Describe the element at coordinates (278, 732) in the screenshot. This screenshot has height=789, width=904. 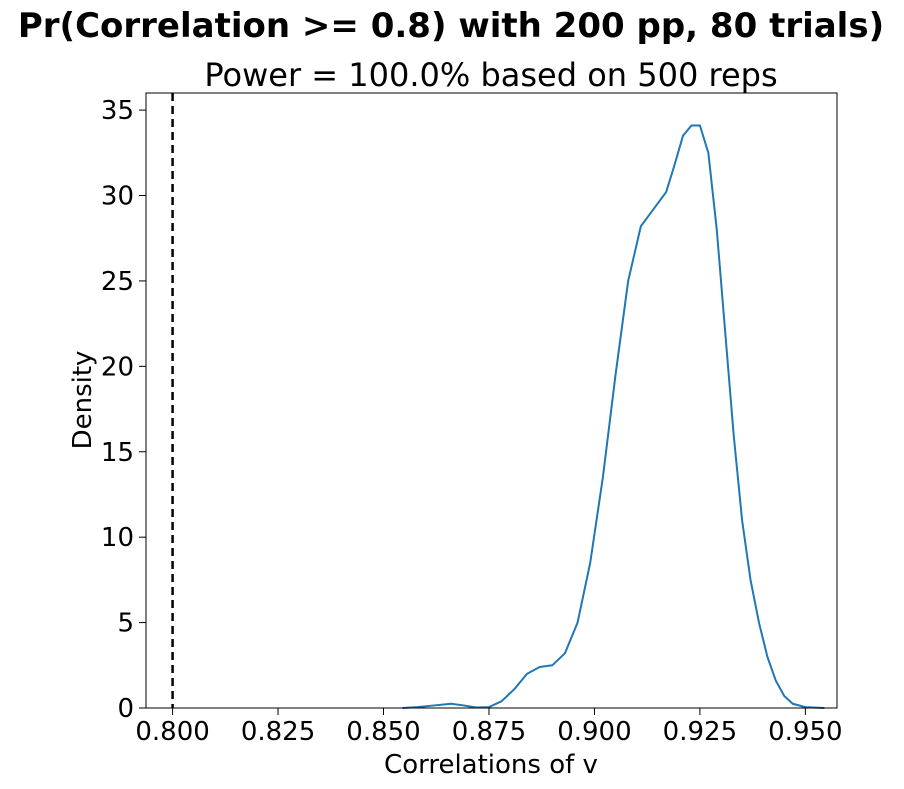
I see `x-tick-label: 0.825` at that location.